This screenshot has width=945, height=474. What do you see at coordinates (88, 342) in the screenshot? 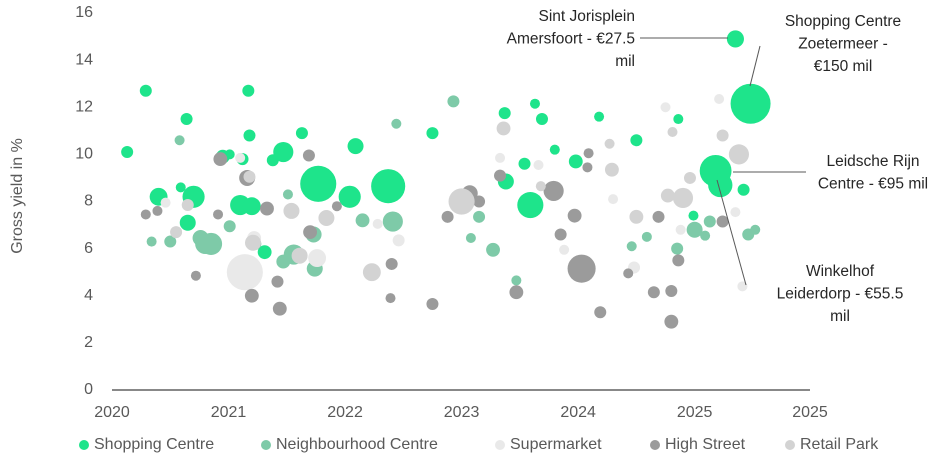
I see `y-tick-label: 2` at bounding box center [88, 342].